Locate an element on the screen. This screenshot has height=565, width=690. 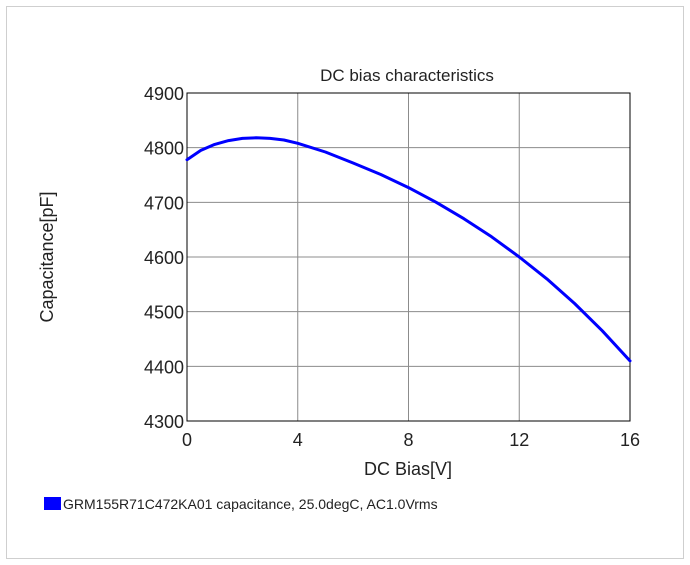
chart-title: DC bias characteristics is located at coordinates (407, 75).